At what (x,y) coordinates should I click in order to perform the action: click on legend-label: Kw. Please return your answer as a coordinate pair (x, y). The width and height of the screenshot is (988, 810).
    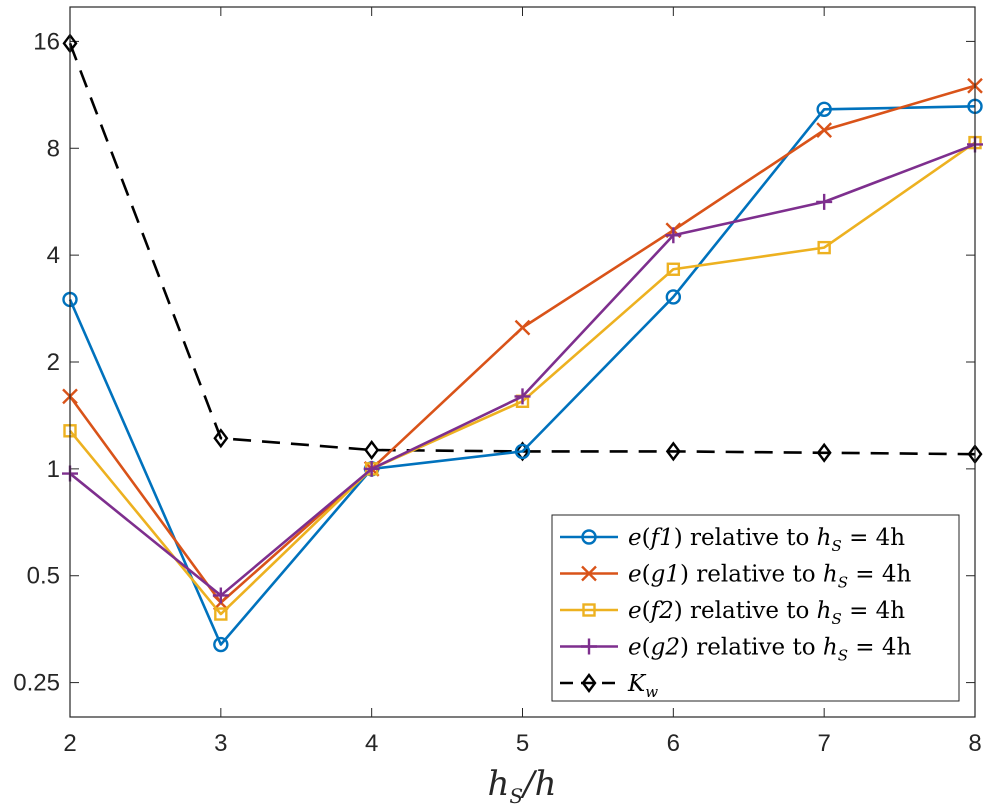
    Looking at the image, I should click on (642, 686).